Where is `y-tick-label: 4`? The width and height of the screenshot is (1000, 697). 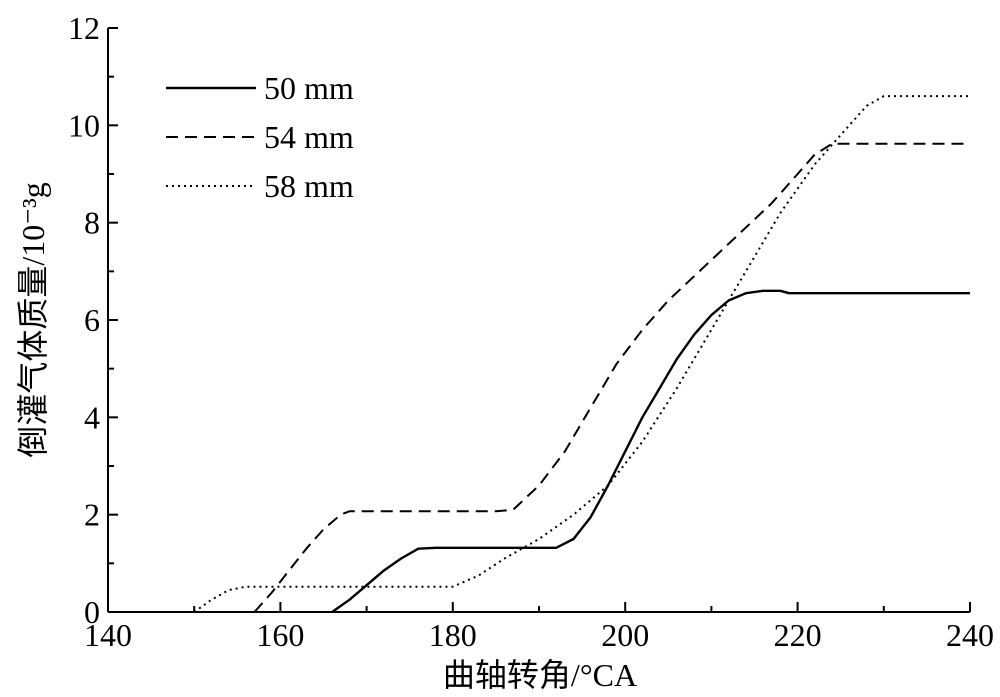 y-tick-label: 4 is located at coordinates (92, 417).